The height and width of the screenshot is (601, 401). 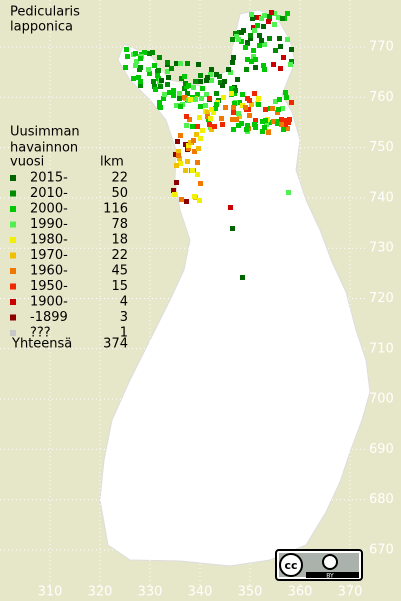 I want to click on legend-label: 2015-, so click(x=49, y=178).